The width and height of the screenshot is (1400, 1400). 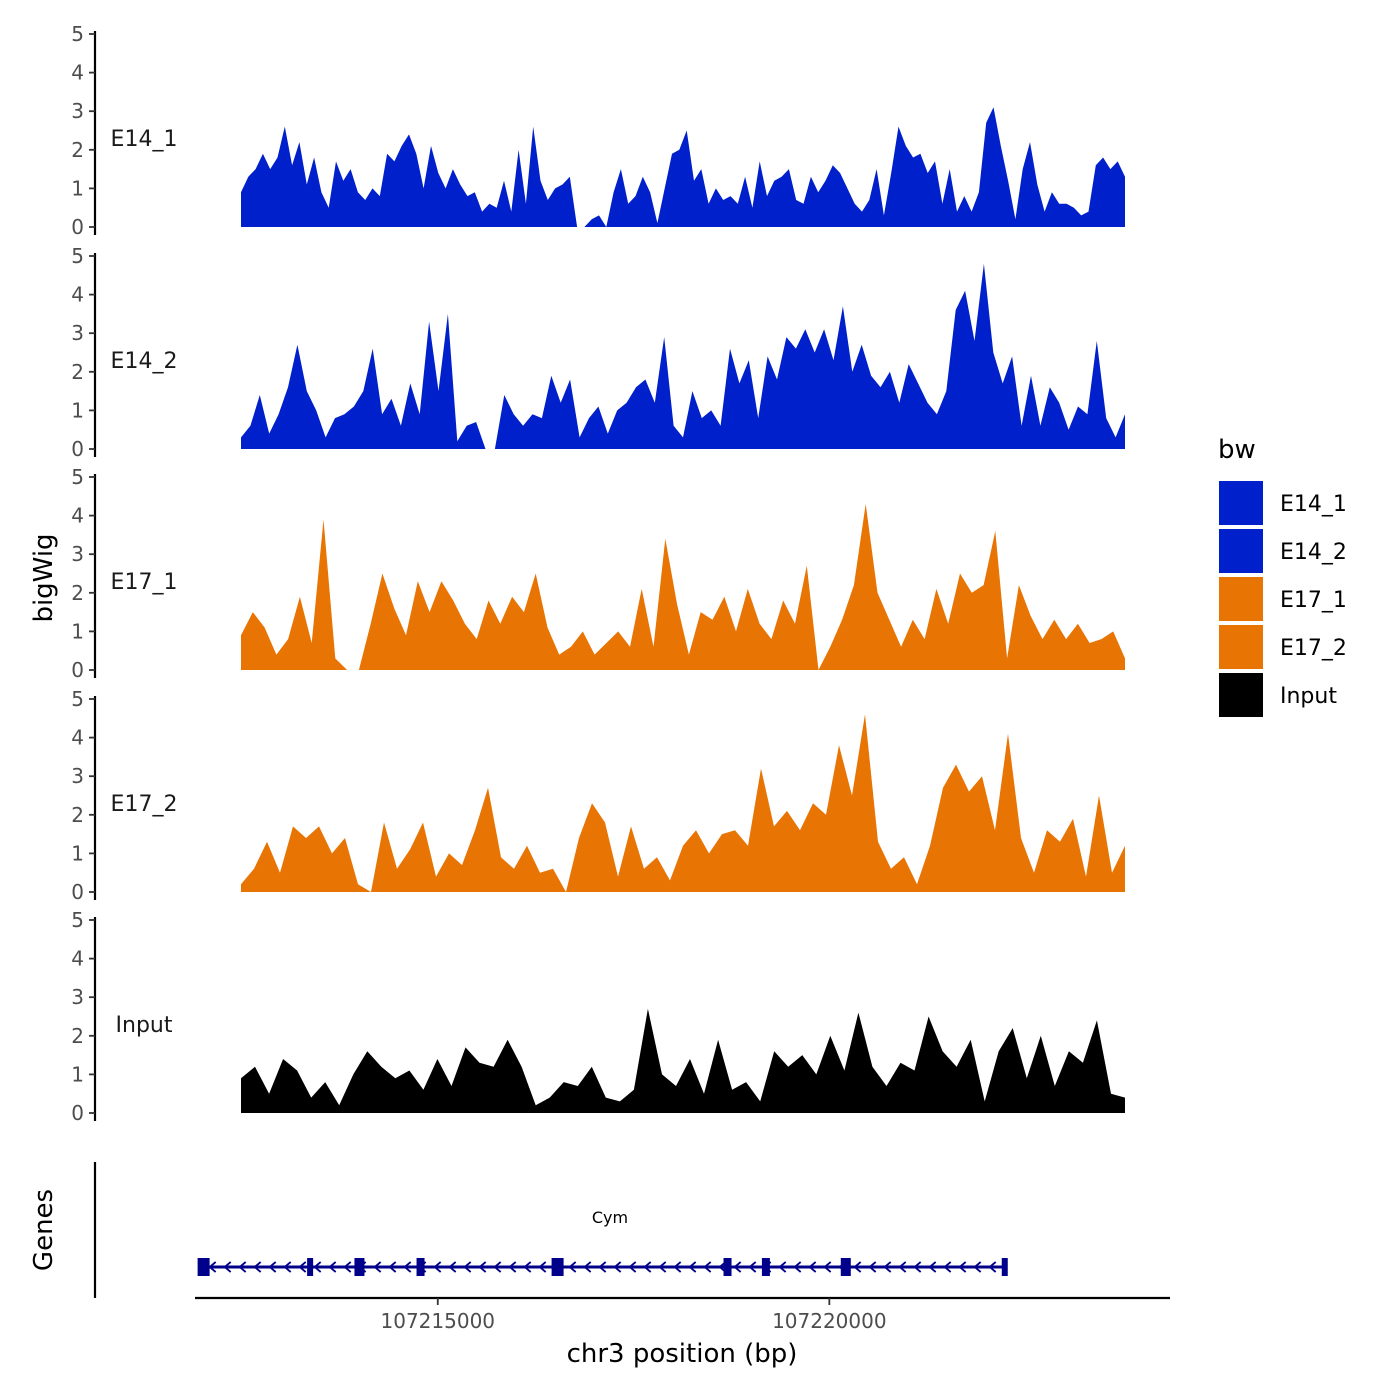 What do you see at coordinates (144, 582) in the screenshot?
I see `track-label-E17_1: E17_1` at bounding box center [144, 582].